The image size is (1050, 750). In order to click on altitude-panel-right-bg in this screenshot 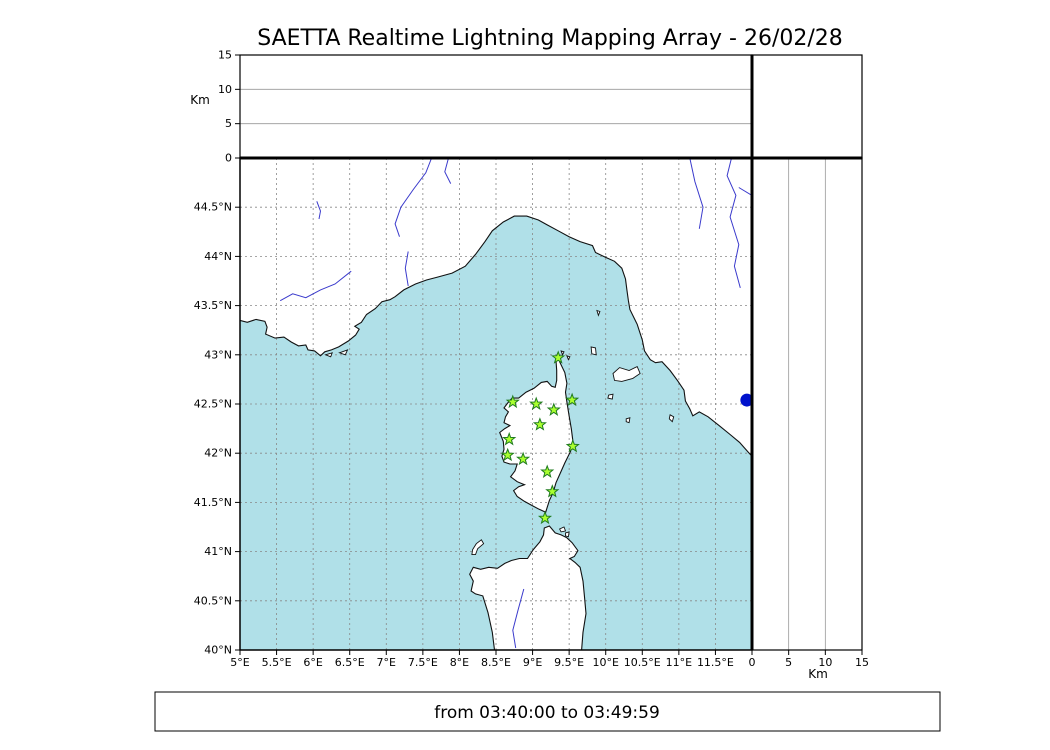, I will do `click(807, 404)`.